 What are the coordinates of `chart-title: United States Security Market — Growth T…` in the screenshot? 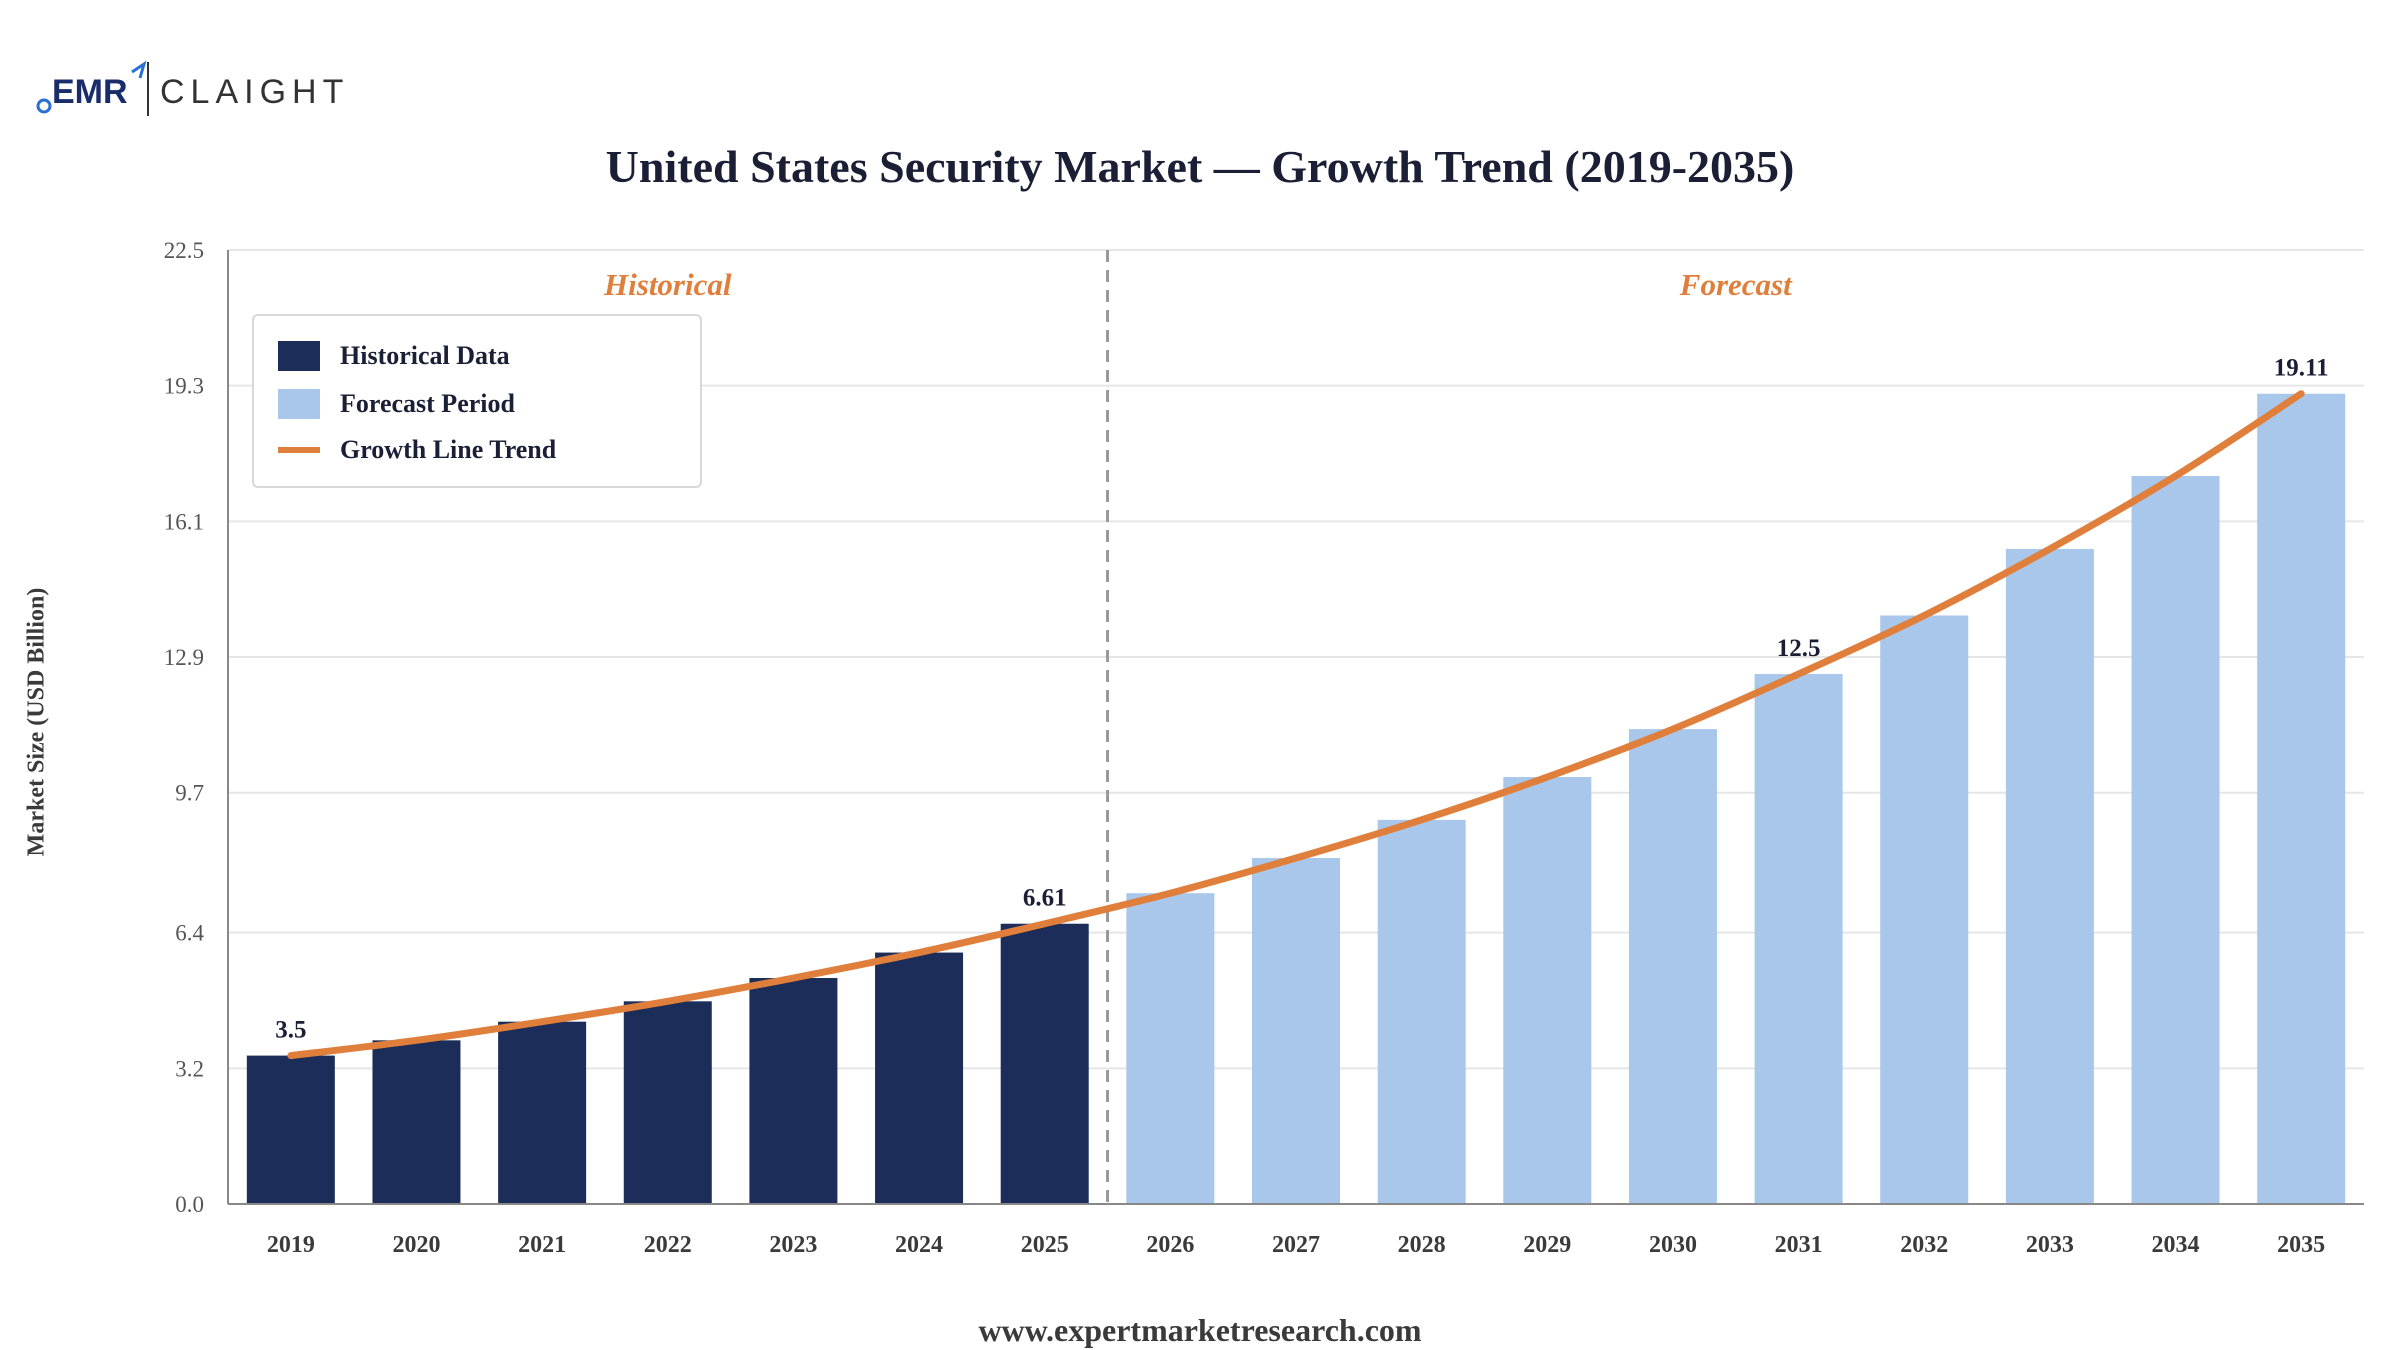 It's located at (1200, 166).